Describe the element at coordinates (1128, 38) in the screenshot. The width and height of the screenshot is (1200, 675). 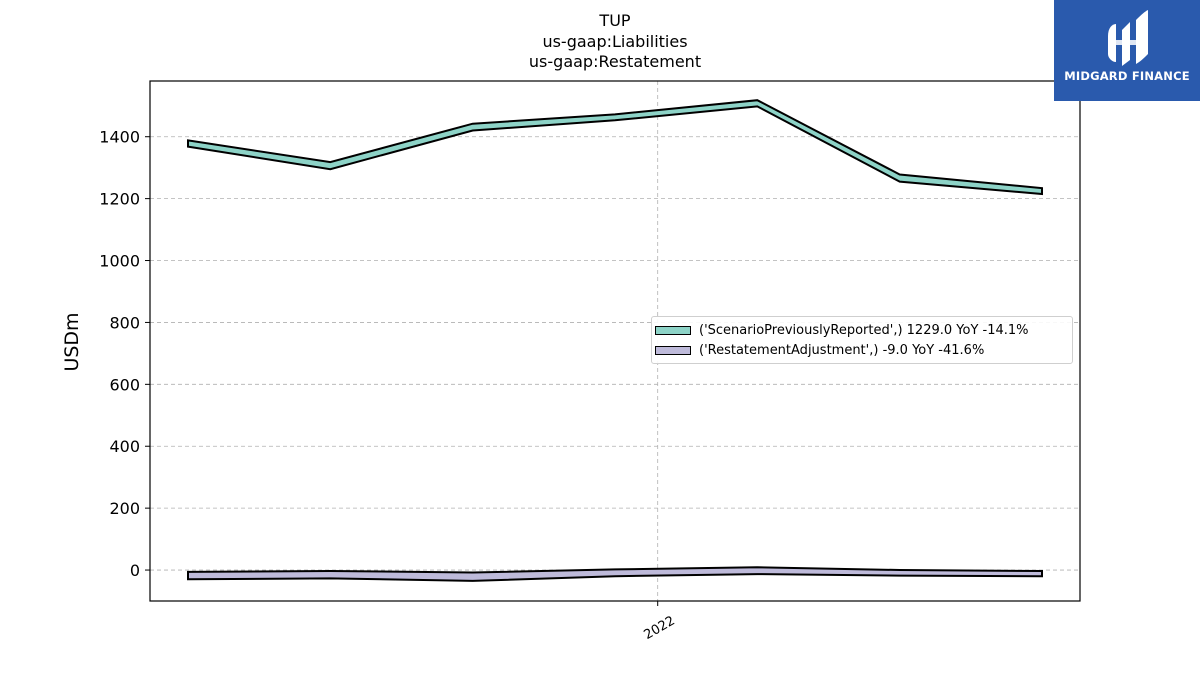
I see `midgard-logo-icon` at that location.